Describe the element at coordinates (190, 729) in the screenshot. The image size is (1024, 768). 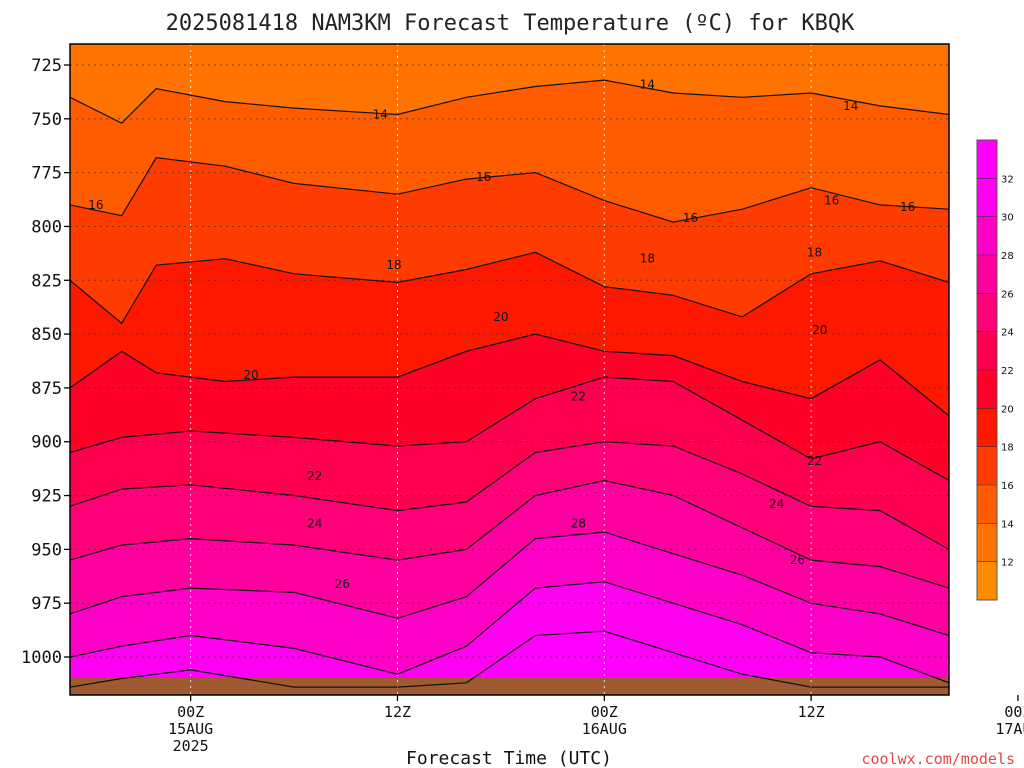
I see `x-tick-label: 15AUG` at that location.